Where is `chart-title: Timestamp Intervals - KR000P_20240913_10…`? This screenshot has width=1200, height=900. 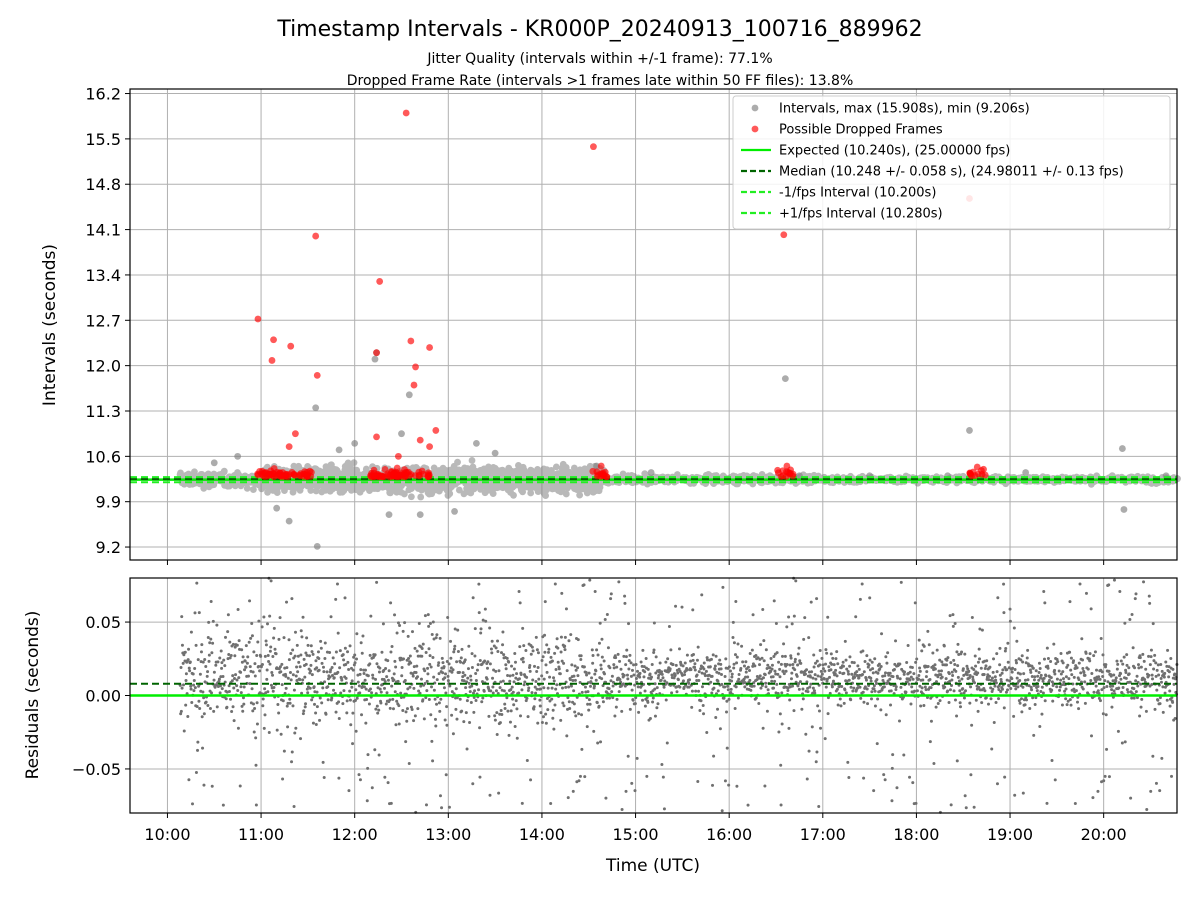 chart-title: Timestamp Intervals - KR000P_20240913_10… is located at coordinates (599, 29).